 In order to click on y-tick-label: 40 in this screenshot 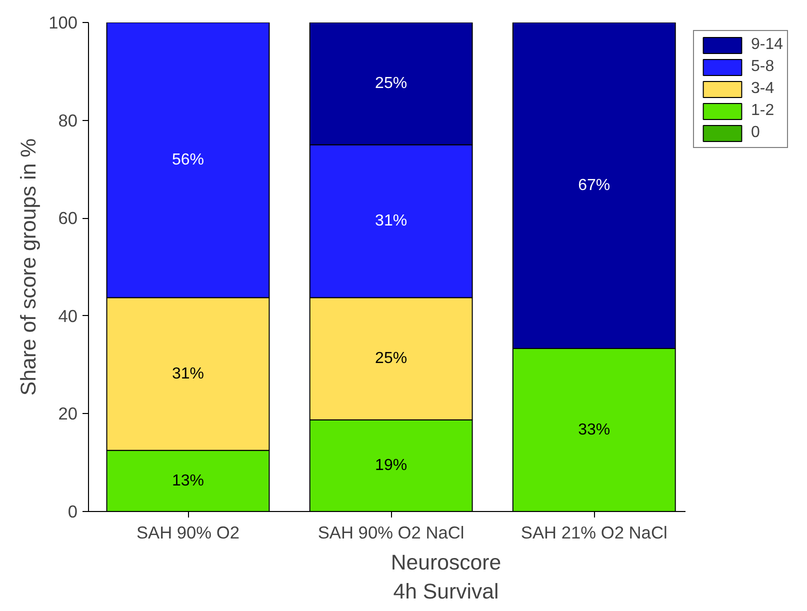, I will do `click(68, 316)`.